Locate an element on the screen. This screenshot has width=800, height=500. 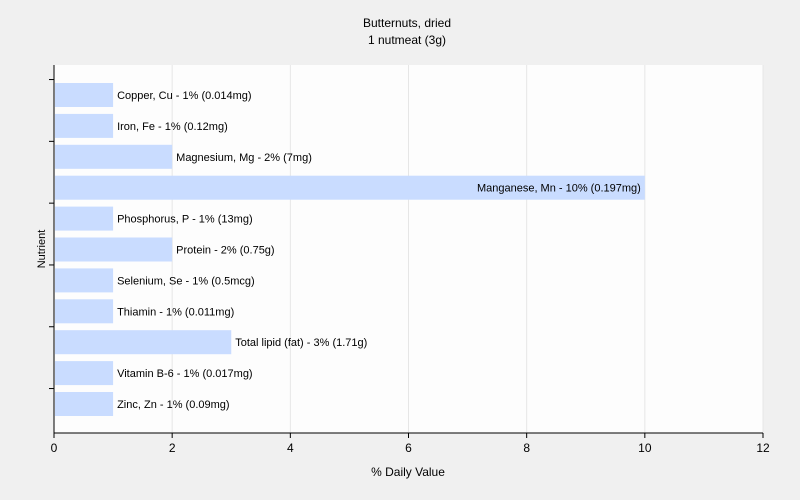
bar-label: Magnesium, Mg - 2% (7mg) is located at coordinates (244, 158).